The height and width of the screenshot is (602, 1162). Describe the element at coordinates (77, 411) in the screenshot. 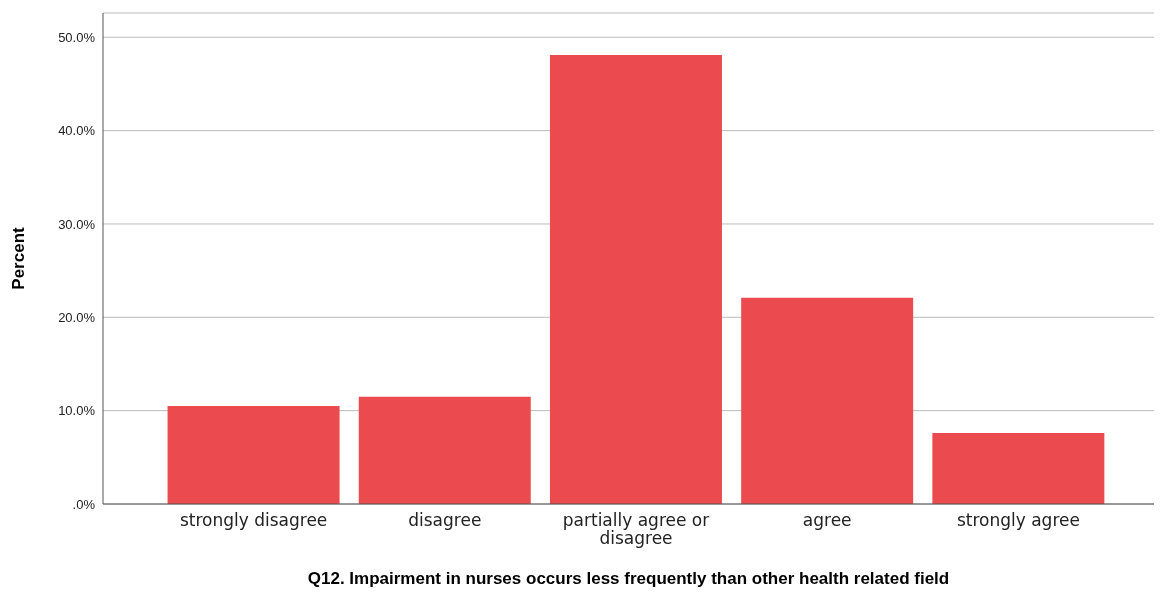

I see `y-tick-label: 10.0%` at that location.